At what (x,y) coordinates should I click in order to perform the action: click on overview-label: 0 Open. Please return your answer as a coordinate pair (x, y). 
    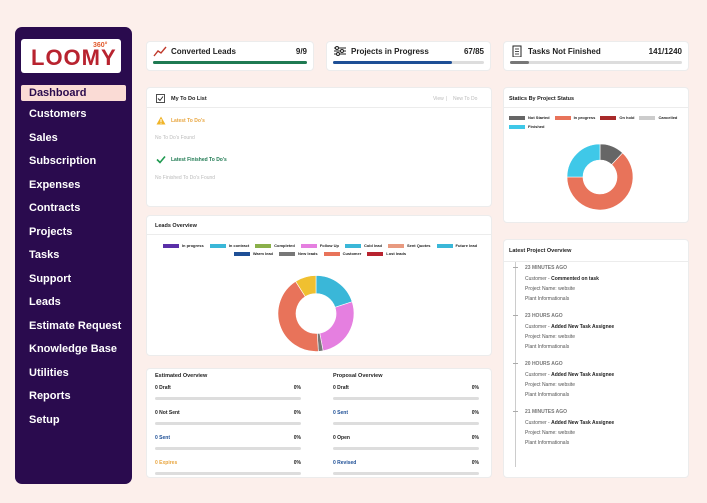
    Looking at the image, I should click on (341, 438).